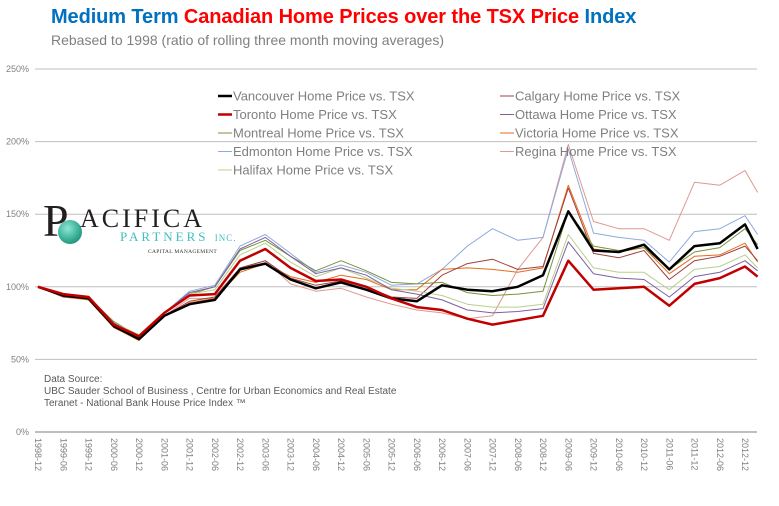  I want to click on logo-sphere-icon, so click(70, 232).